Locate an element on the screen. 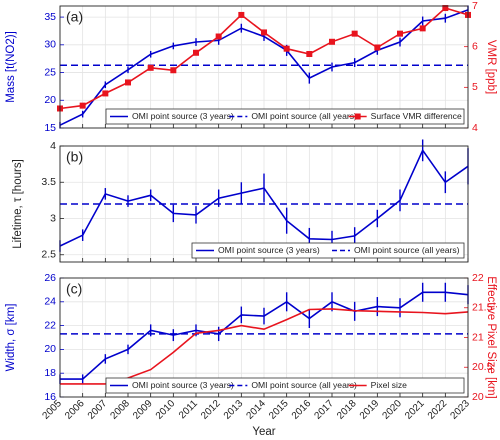  y-tick-label-left: 18 is located at coordinates (50, 373).